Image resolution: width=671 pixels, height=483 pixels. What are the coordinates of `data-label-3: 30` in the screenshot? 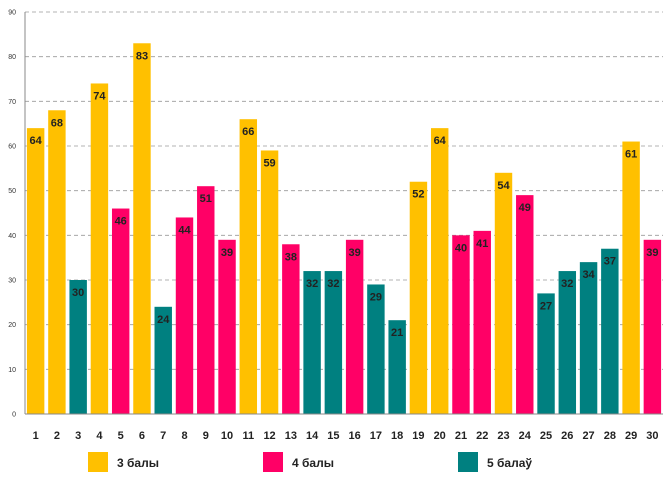 It's located at (78, 293).